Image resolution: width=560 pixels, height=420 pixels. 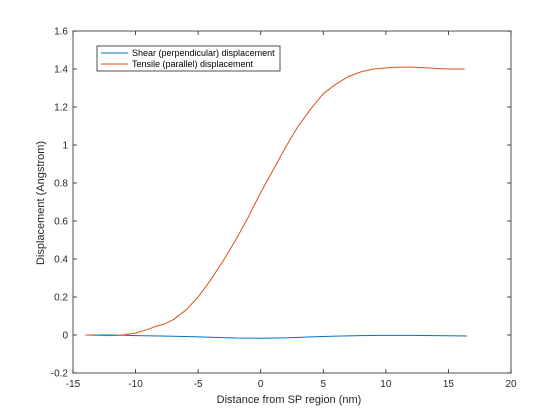 What do you see at coordinates (60, 374) in the screenshot?
I see `y-tick-label: -0.2` at bounding box center [60, 374].